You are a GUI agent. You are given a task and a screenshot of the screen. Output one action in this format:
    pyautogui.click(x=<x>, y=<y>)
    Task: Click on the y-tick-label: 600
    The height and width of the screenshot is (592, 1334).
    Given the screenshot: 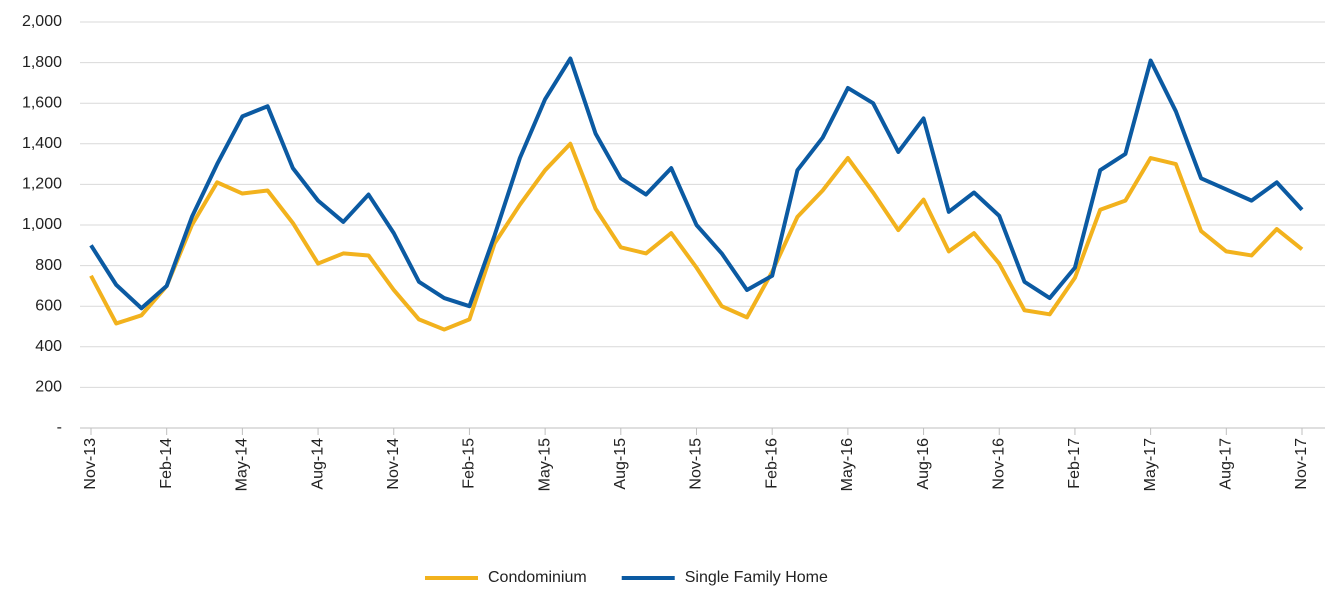 What is the action you would take?
    pyautogui.click(x=48, y=305)
    